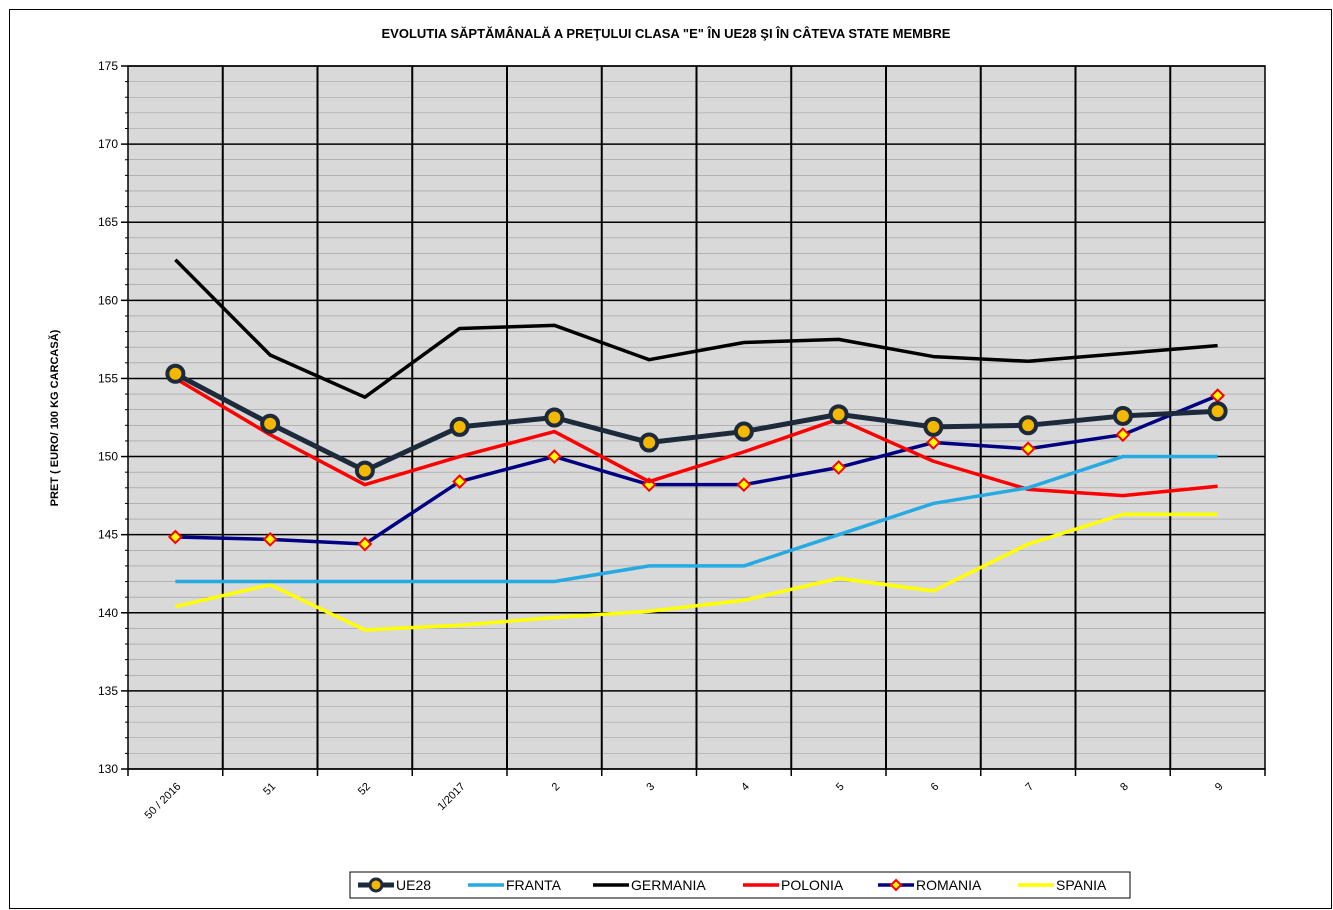 The height and width of the screenshot is (910, 1333). I want to click on legend-box, so click(740, 885).